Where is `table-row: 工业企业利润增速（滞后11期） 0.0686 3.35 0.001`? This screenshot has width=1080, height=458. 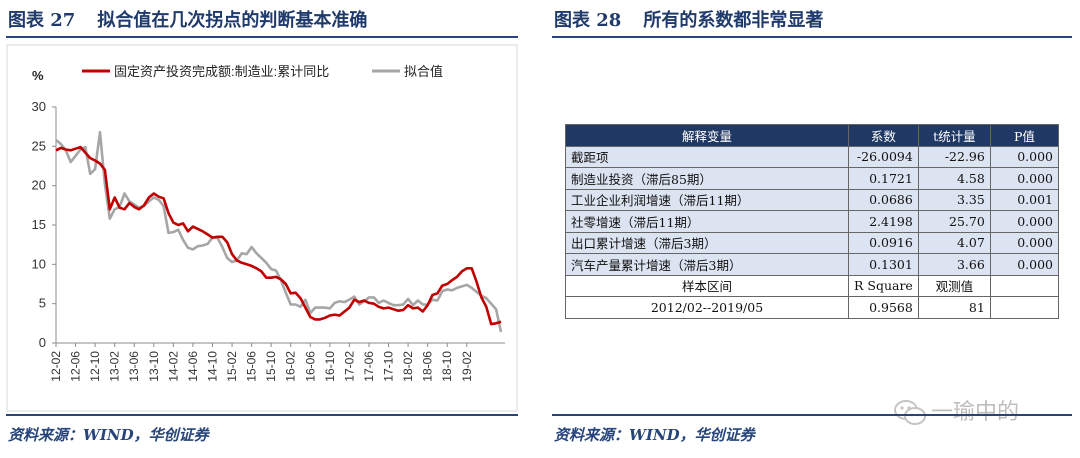
table-row: 工业企业利润增速（滞后11期） 0.0686 3.35 0.001 is located at coordinates (812, 199).